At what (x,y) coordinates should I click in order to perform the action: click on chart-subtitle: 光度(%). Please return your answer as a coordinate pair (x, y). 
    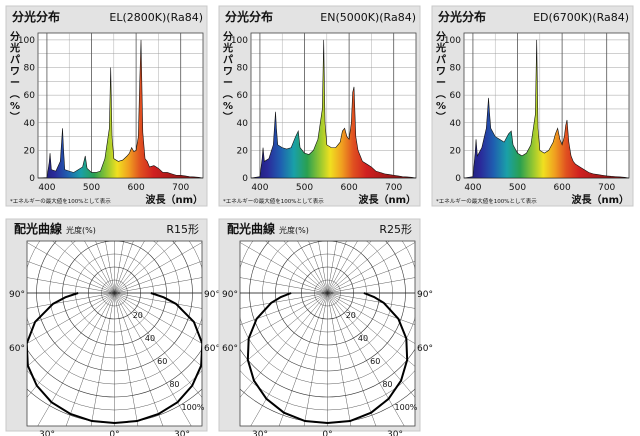
    Looking at the image, I should click on (81, 230).